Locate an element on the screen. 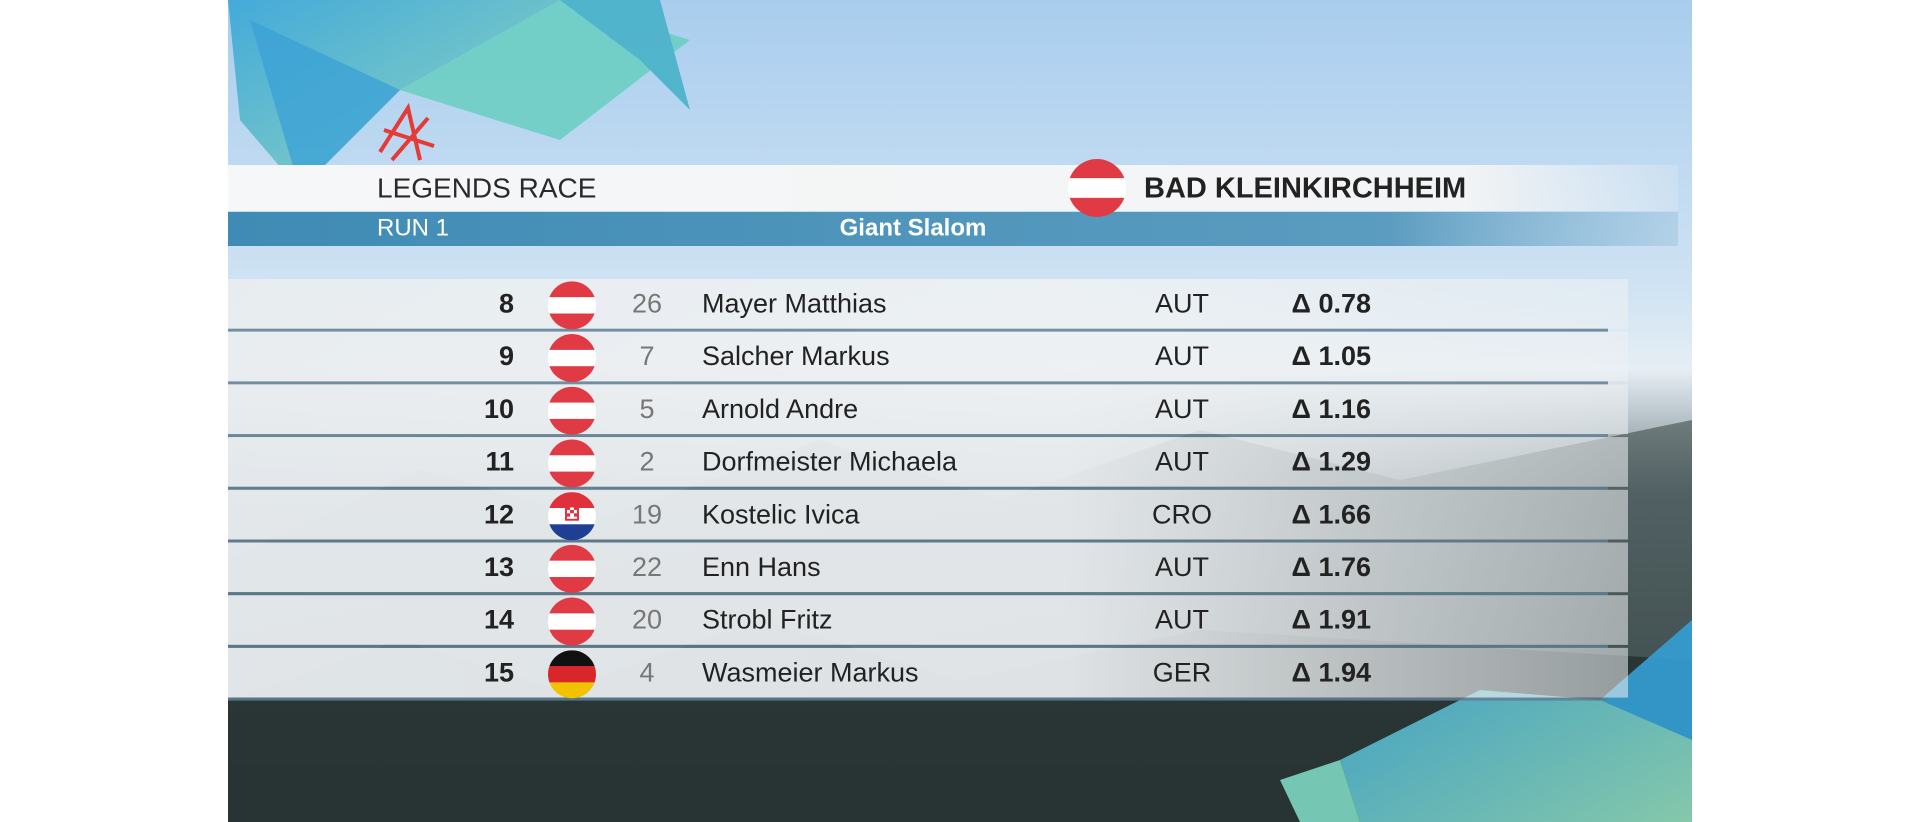 This screenshot has width=1920, height=822. rank: 13 is located at coordinates (499, 567).